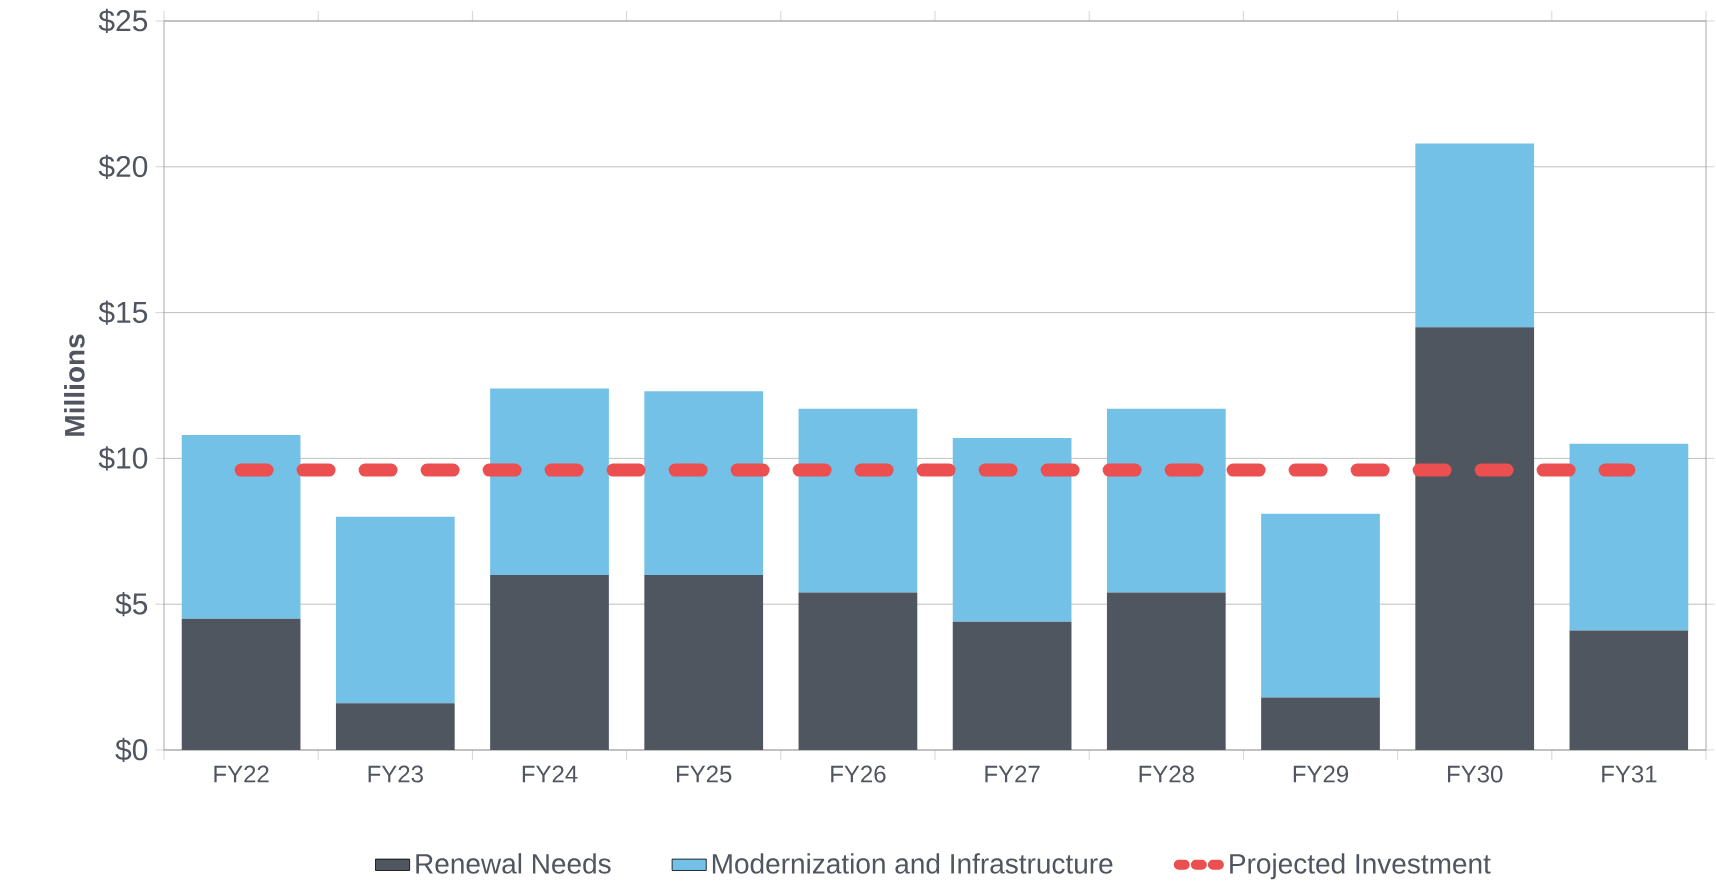 The image size is (1716, 886). What do you see at coordinates (858, 774) in the screenshot?
I see `x-tick-label: FY26` at bounding box center [858, 774].